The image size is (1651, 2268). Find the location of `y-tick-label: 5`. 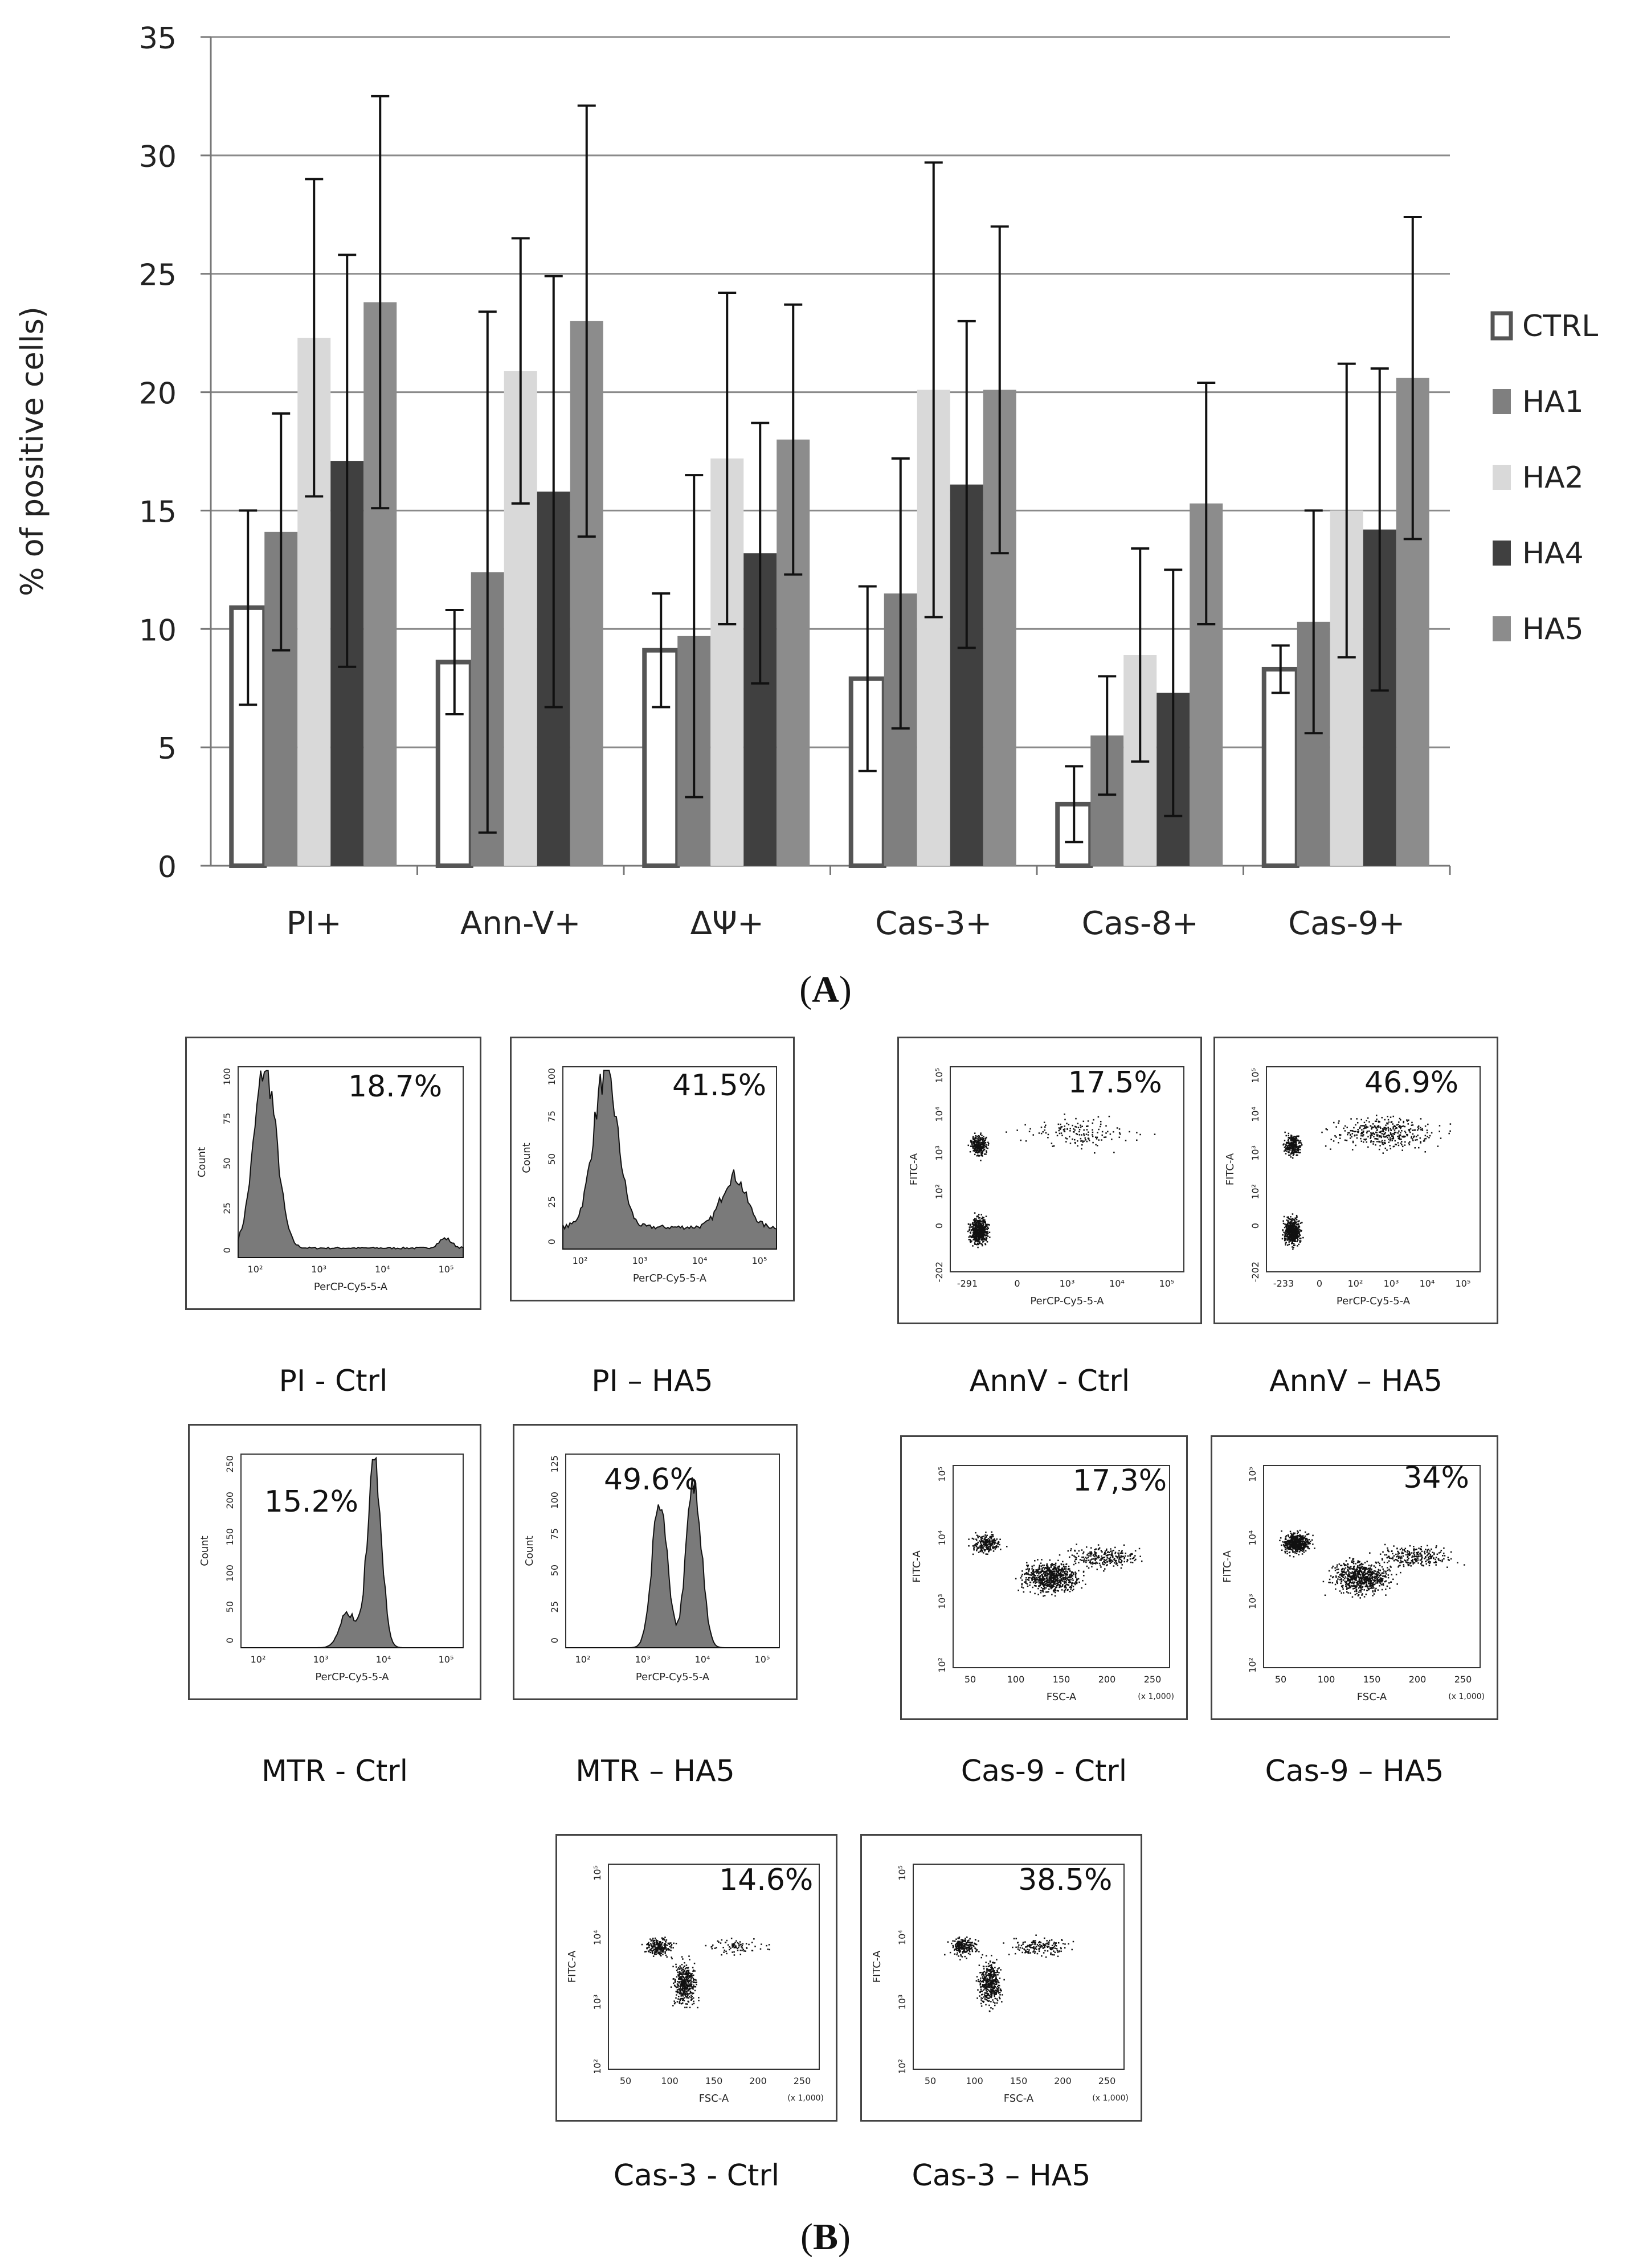

y-tick-label: 5 is located at coordinates (168, 749).